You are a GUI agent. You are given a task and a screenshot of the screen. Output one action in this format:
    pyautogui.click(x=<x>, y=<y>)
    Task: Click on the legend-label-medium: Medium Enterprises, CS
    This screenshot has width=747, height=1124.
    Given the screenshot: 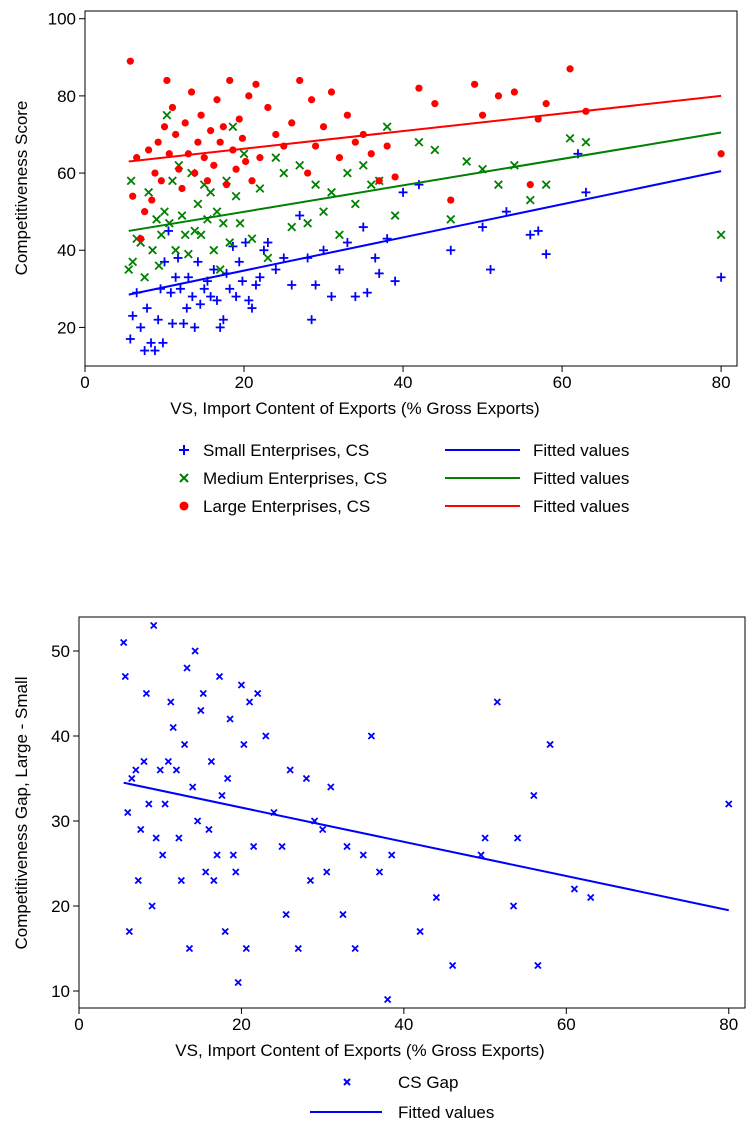 What is the action you would take?
    pyautogui.click(x=295, y=478)
    